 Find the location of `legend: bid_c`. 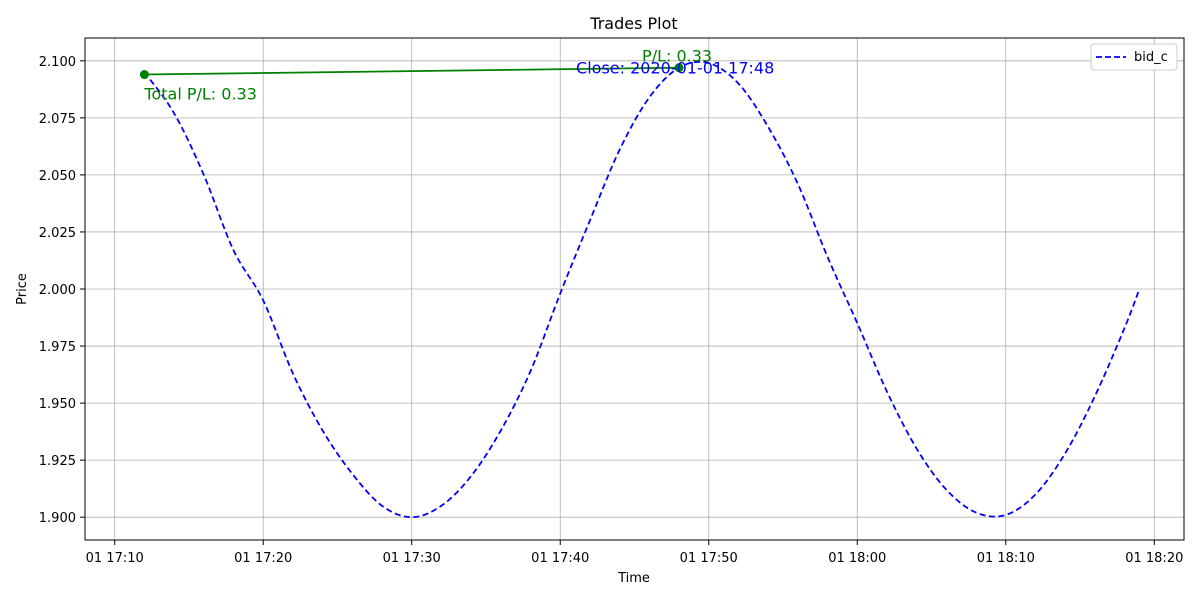

legend: bid_c is located at coordinates (1134, 57).